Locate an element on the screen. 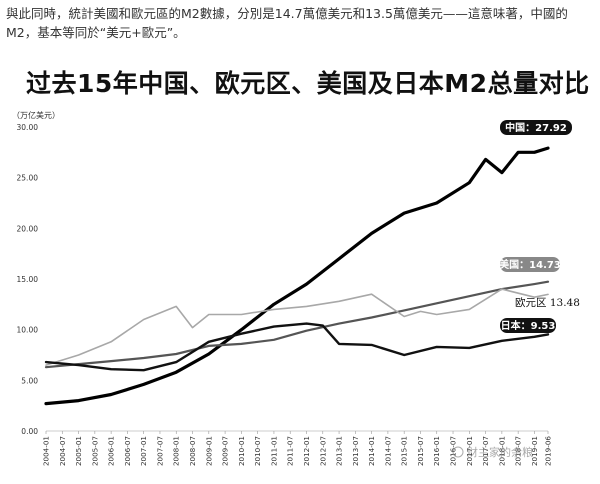 The image size is (600, 484). y-tick-label: 30.00 is located at coordinates (28, 127).